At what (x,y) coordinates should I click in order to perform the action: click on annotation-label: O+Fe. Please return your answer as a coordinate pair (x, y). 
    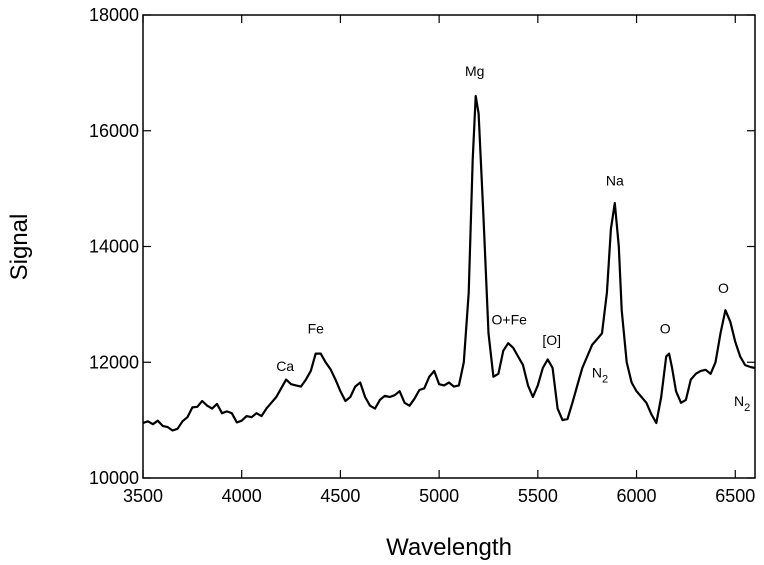
    Looking at the image, I should click on (510, 320).